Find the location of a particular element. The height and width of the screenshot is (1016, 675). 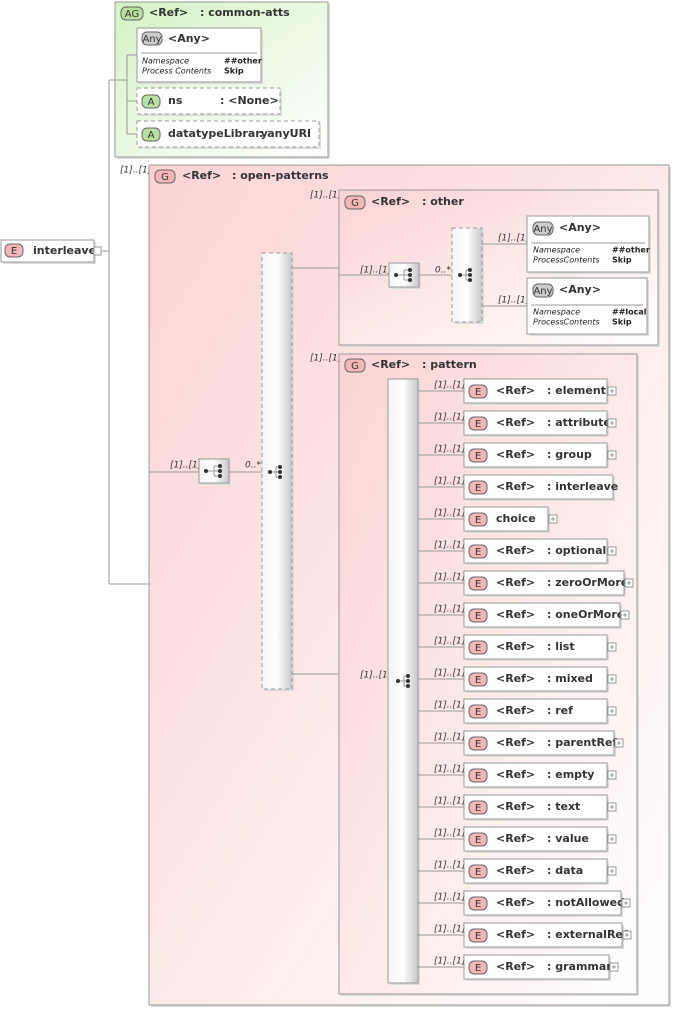

element-name: interleave is located at coordinates (64, 250).